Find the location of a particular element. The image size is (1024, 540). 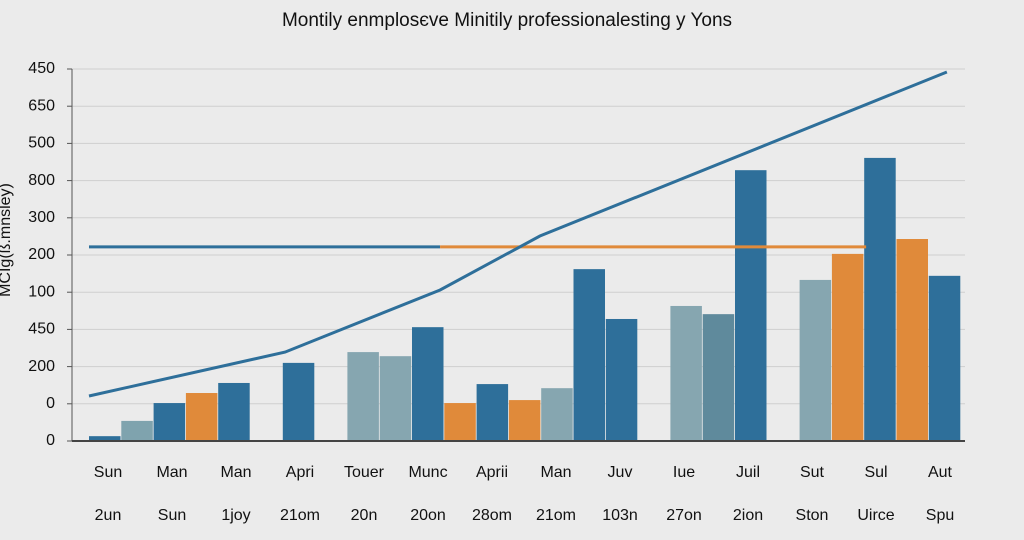

x-tick-sublabel: 2un is located at coordinates (108, 515).